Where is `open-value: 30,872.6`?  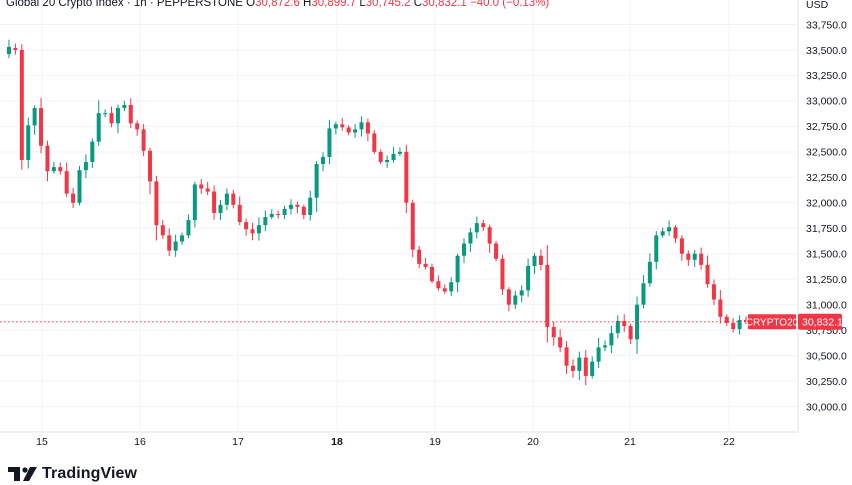
open-value: 30,872.6 is located at coordinates (277, 4).